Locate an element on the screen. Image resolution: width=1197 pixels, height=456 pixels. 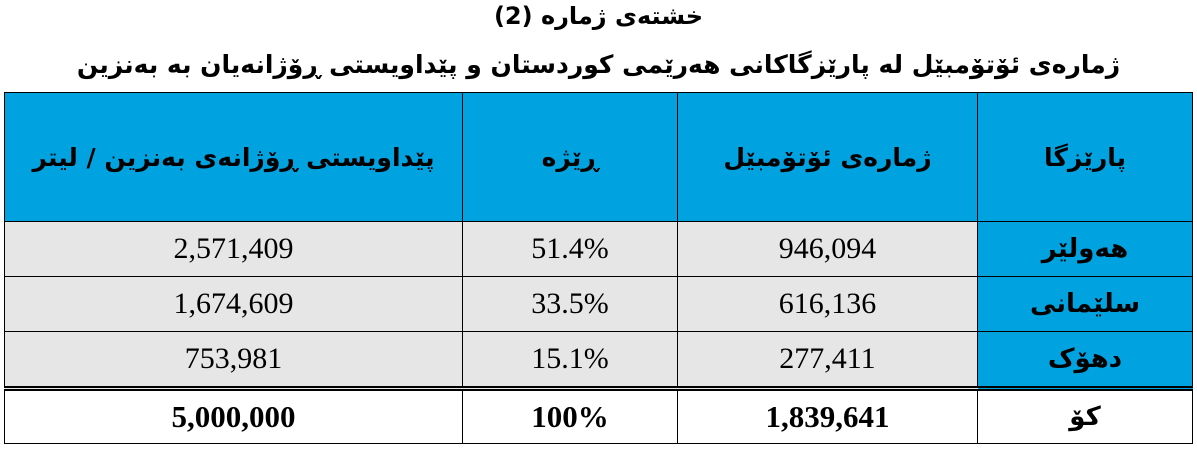
row-label: هەولێر is located at coordinates (1085, 249).